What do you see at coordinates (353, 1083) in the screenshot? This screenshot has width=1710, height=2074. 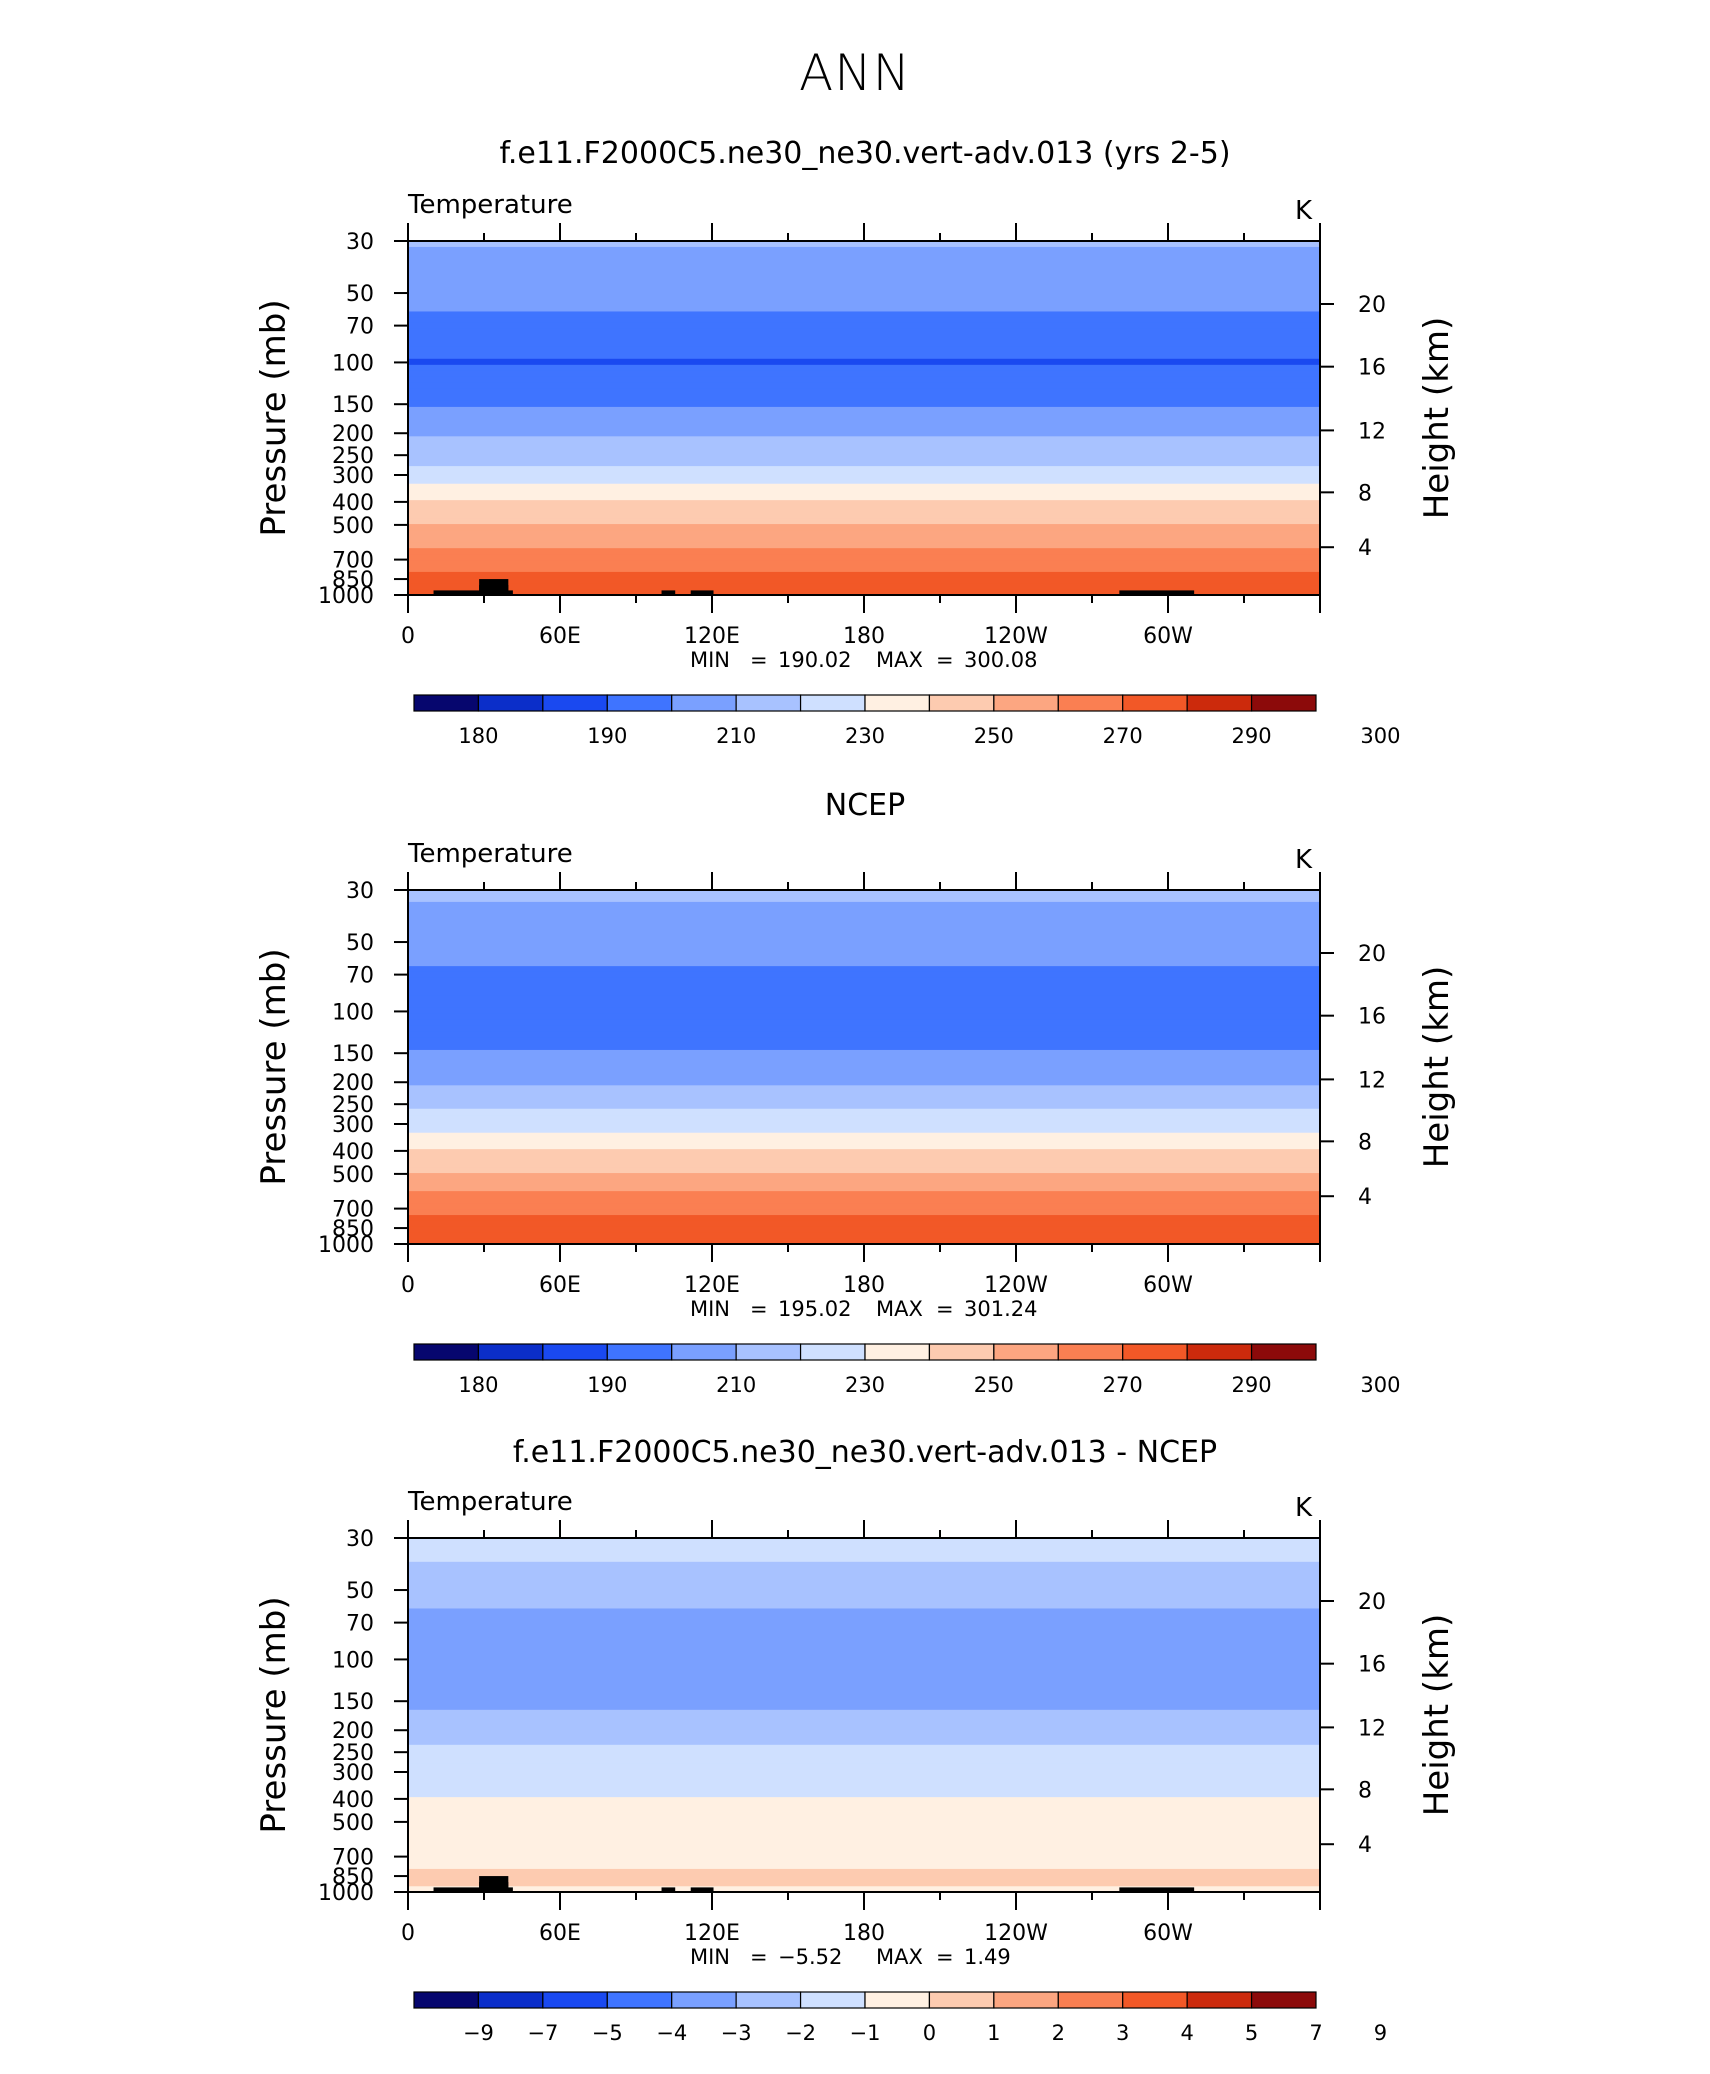 I see `y-tick-label: 200` at bounding box center [353, 1083].